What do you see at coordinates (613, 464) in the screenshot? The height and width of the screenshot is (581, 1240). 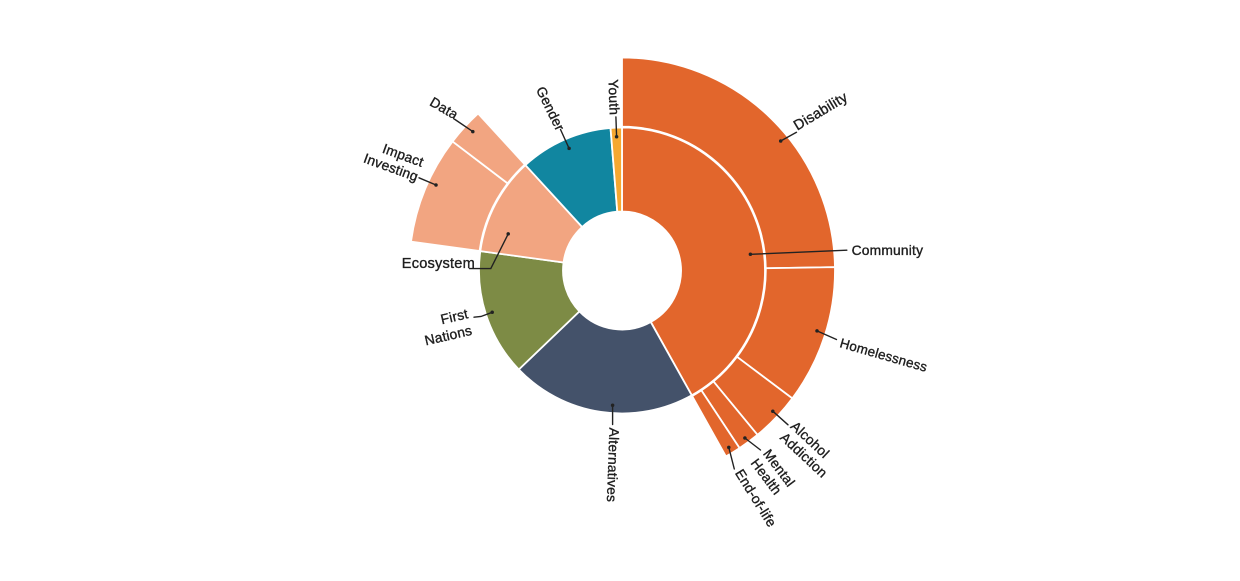 I see `svg-text: Alternatives` at bounding box center [613, 464].